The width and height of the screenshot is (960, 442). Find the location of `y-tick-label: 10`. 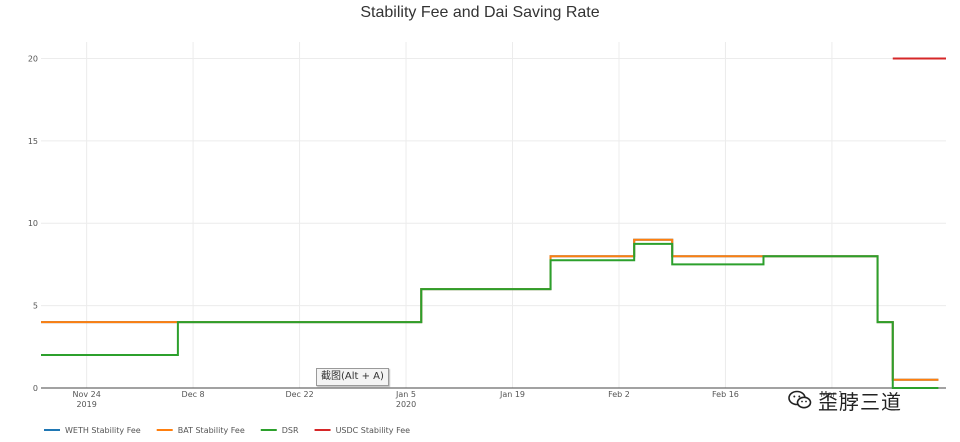

y-tick-label: 10 is located at coordinates (33, 223).